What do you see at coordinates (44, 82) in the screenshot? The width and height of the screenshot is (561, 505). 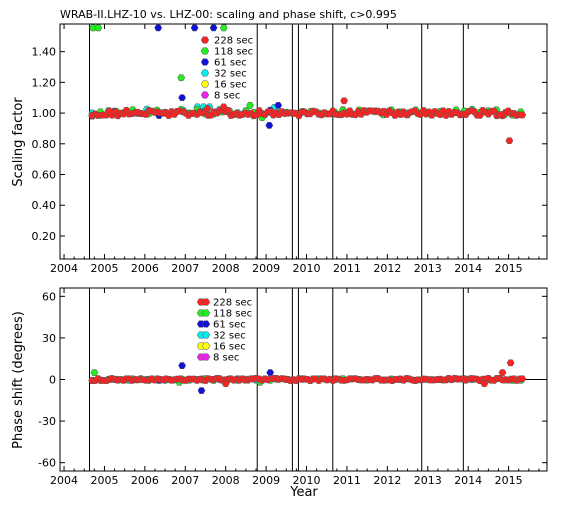 I see `y-tick-label: 1.20` at bounding box center [44, 82].